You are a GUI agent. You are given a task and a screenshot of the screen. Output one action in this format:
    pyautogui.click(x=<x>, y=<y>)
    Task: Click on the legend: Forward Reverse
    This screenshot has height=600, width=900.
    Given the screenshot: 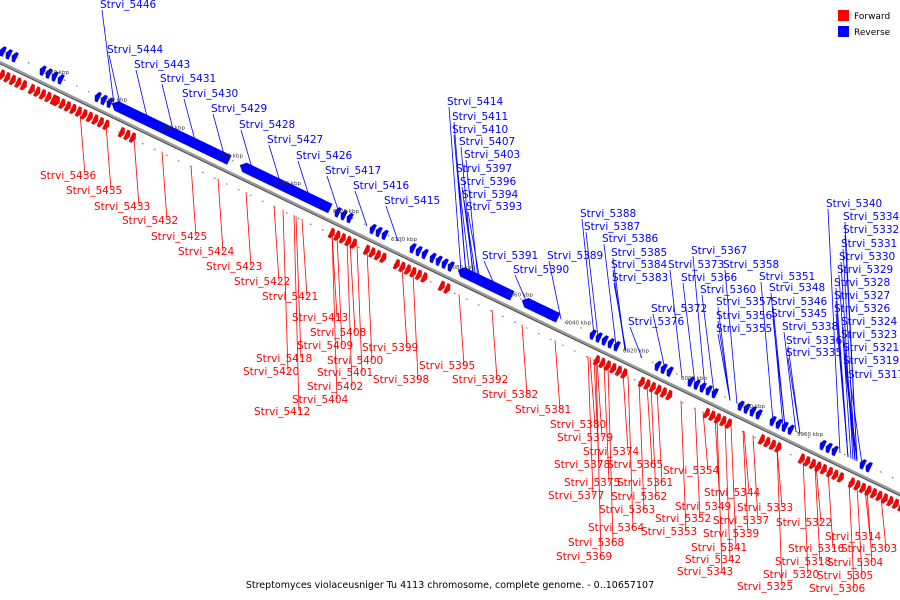 What is the action you would take?
    pyautogui.click(x=864, y=24)
    